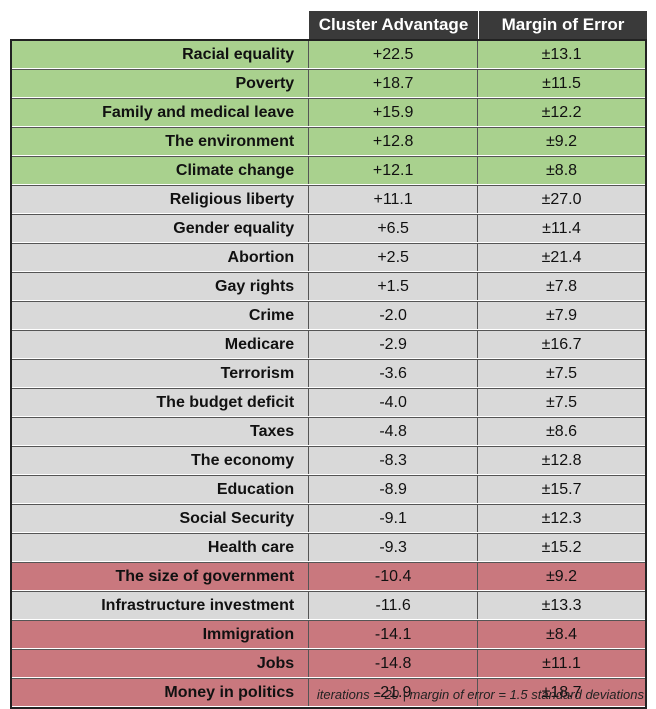 The height and width of the screenshot is (709, 656). What do you see at coordinates (561, 547) in the screenshot?
I see `margin-of-error-value: ±15.2` at bounding box center [561, 547].